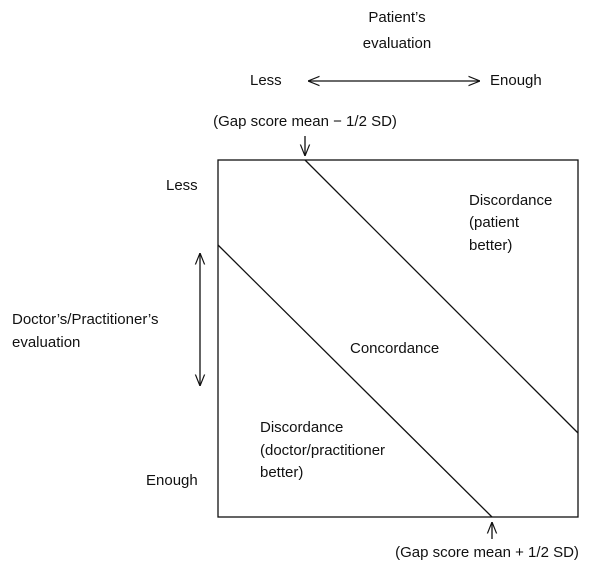  What do you see at coordinates (305, 121) in the screenshot?
I see `upper-boundary-label: (Gap score mean − 1/2 SD)` at bounding box center [305, 121].